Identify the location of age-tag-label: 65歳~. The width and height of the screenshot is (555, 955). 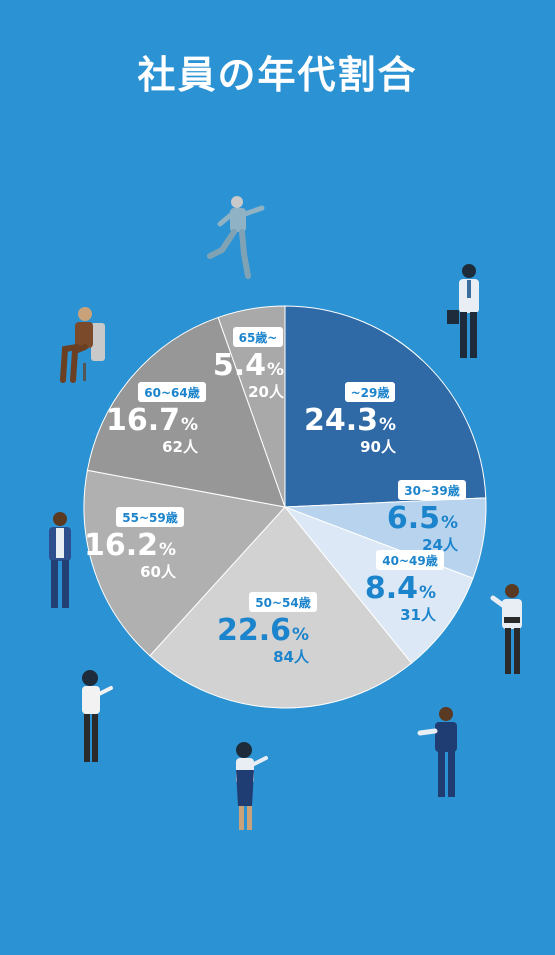
(258, 337).